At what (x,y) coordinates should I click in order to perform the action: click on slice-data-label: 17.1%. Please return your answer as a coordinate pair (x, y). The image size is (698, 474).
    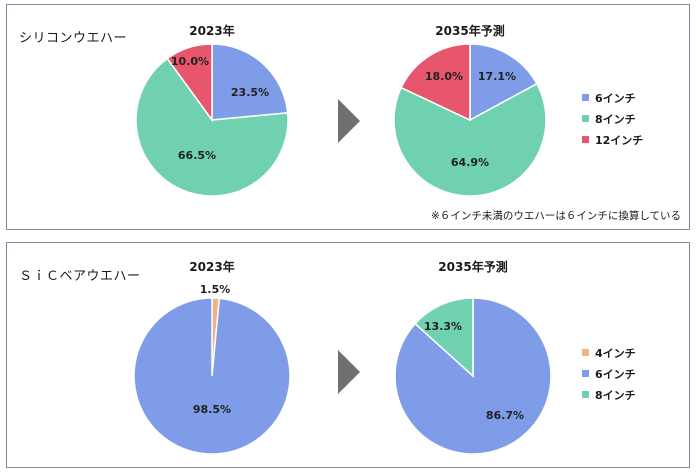
    Looking at the image, I should click on (497, 76).